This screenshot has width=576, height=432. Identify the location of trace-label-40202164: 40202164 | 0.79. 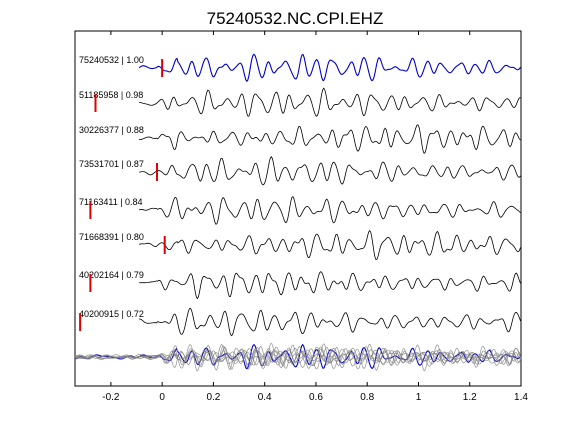
(111, 275).